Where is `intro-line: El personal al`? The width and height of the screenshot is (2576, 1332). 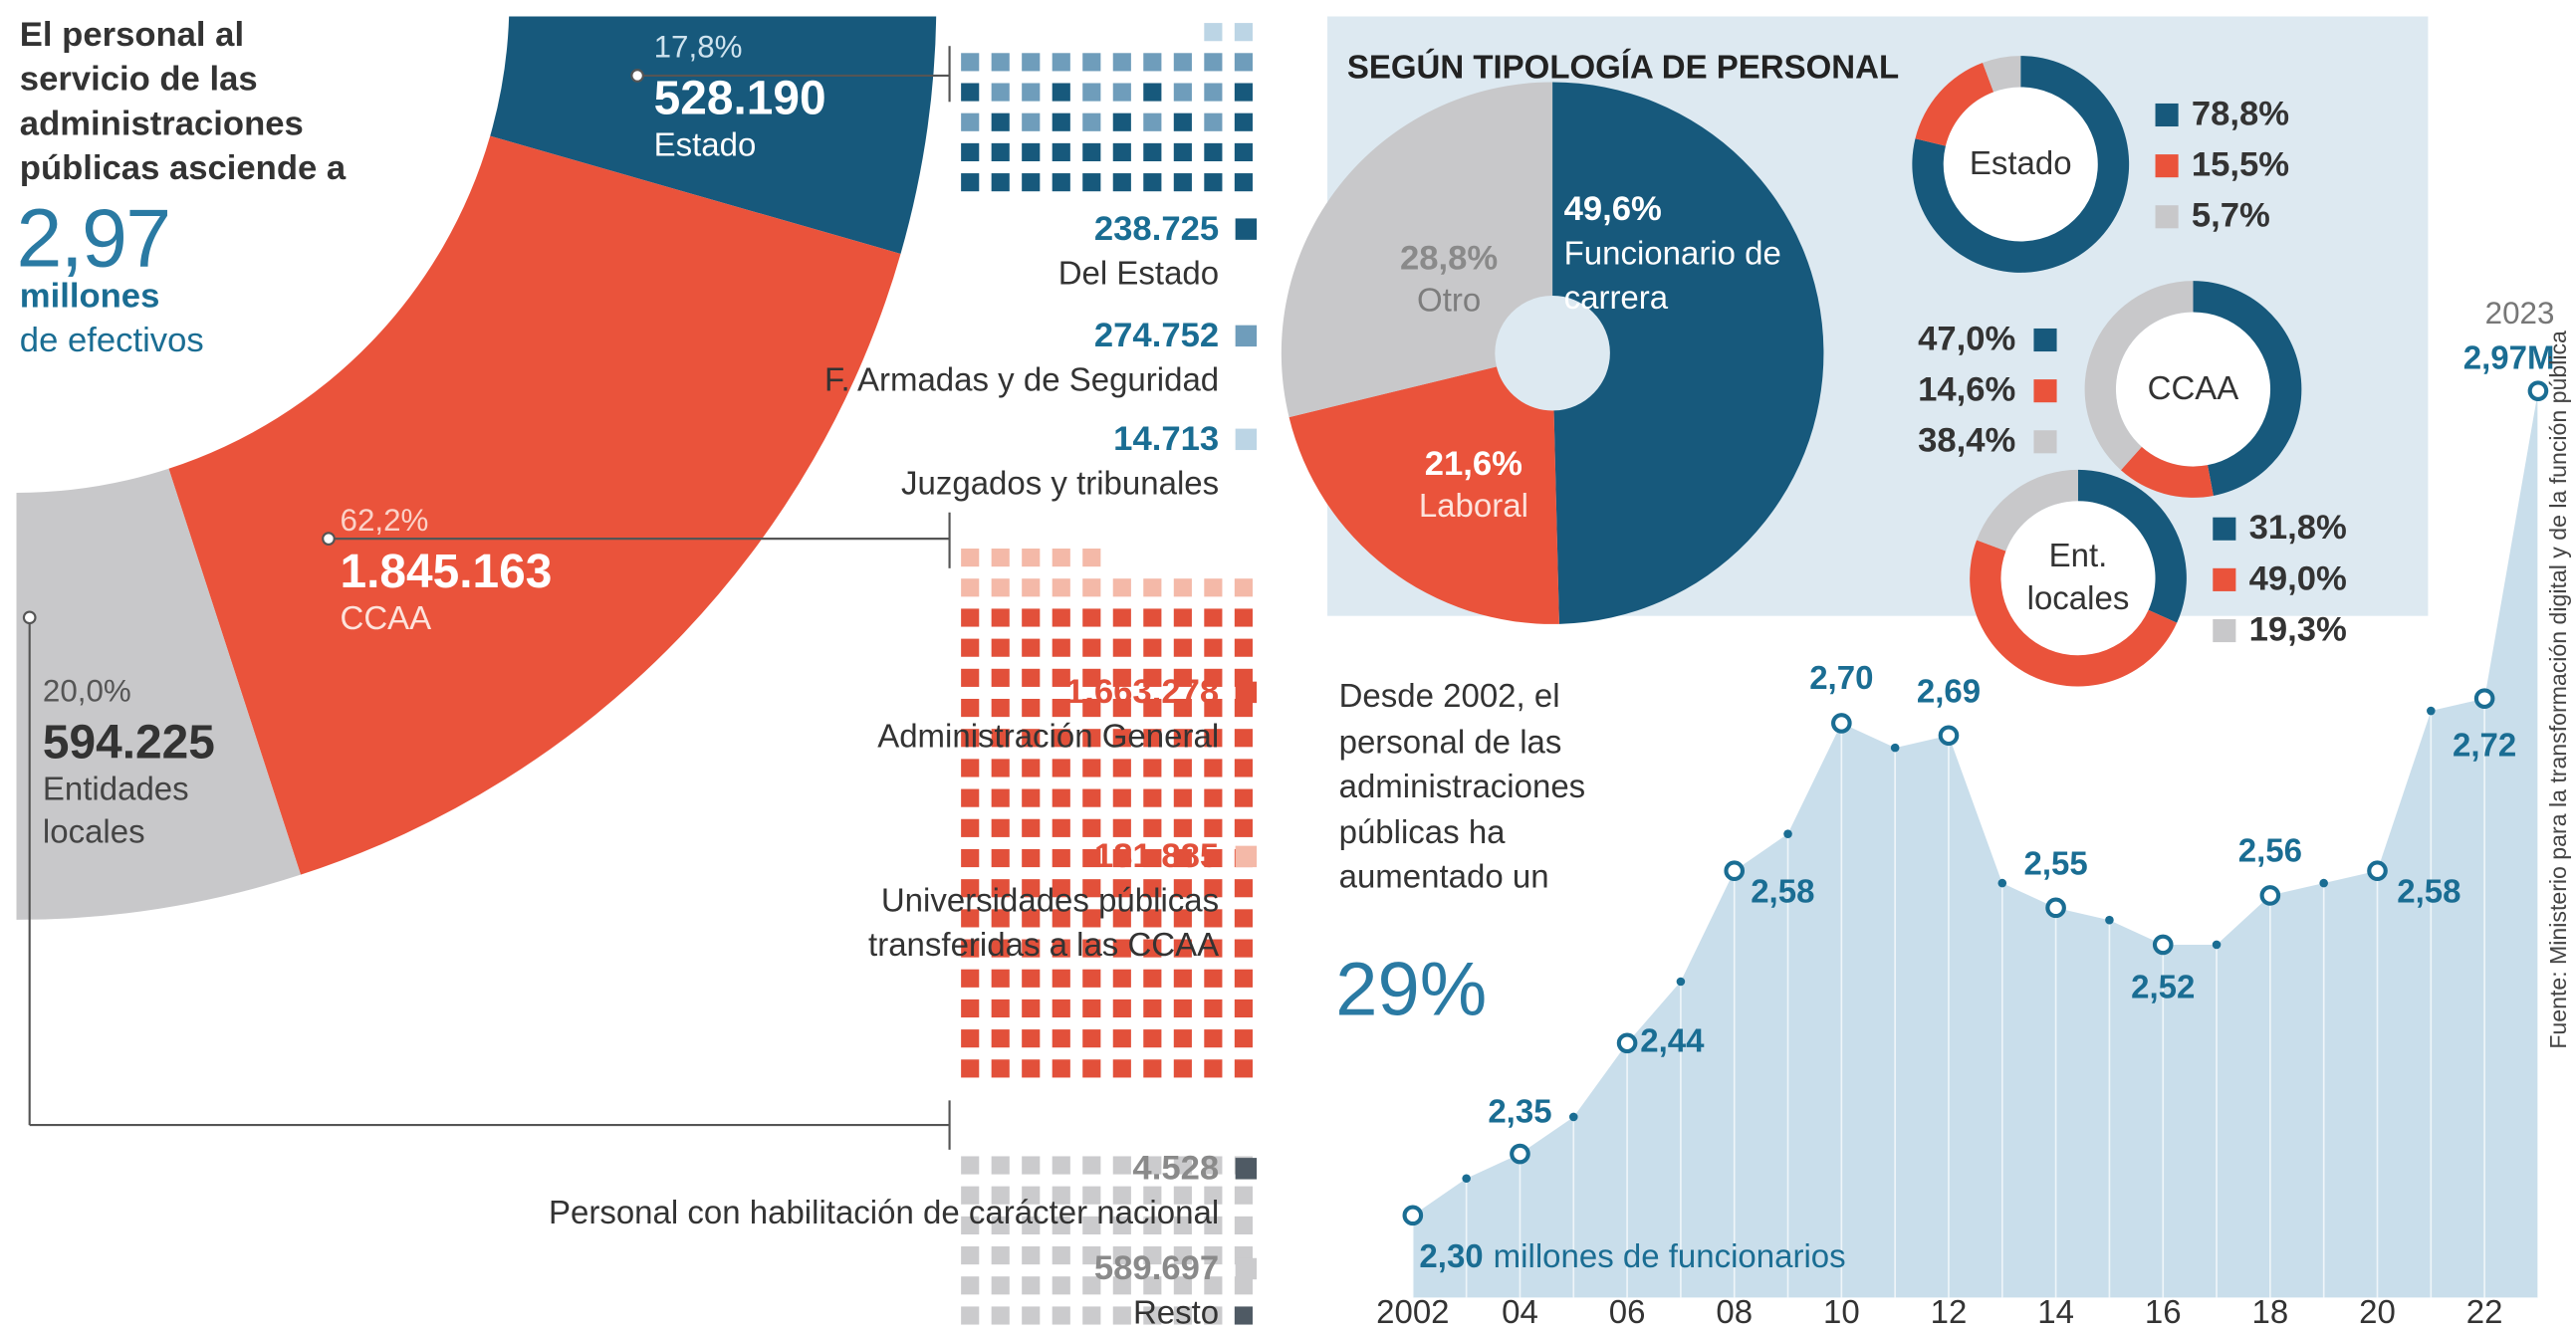 intro-line: El personal al is located at coordinates (132, 35).